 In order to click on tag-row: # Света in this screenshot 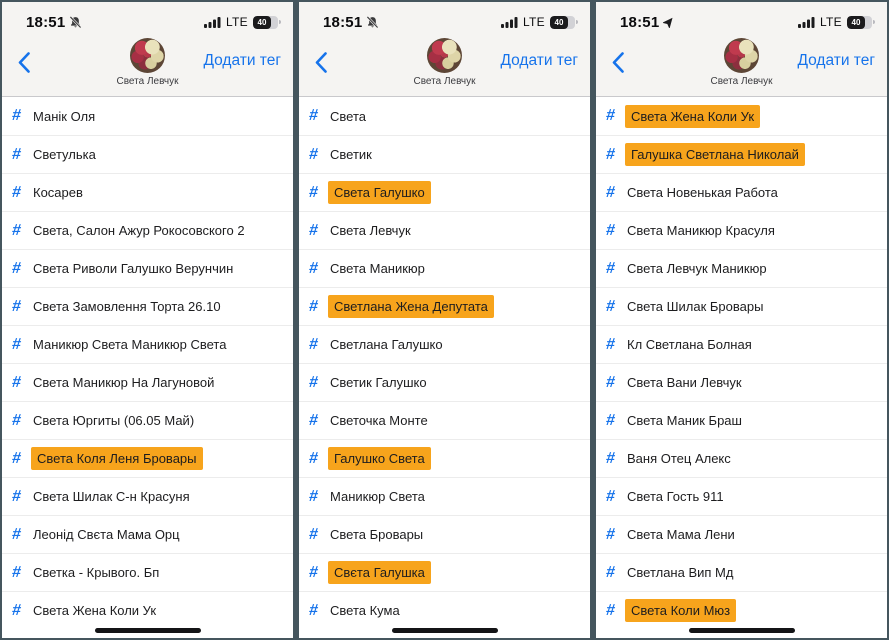, I will do `click(444, 116)`.